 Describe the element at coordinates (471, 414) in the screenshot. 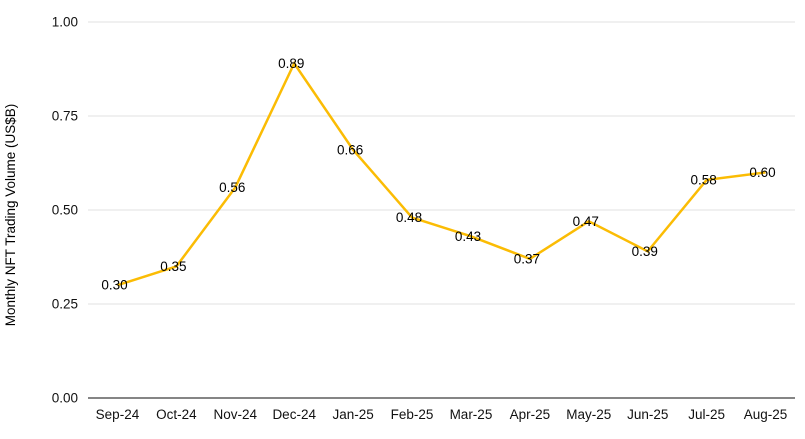

I see `x-axis-tick-label: Mar-25` at that location.